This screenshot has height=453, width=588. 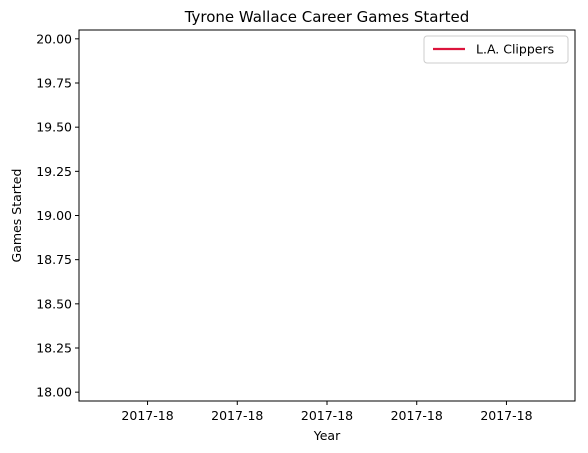 What do you see at coordinates (54, 215) in the screenshot?
I see `y-tick-label: 19.00` at bounding box center [54, 215].